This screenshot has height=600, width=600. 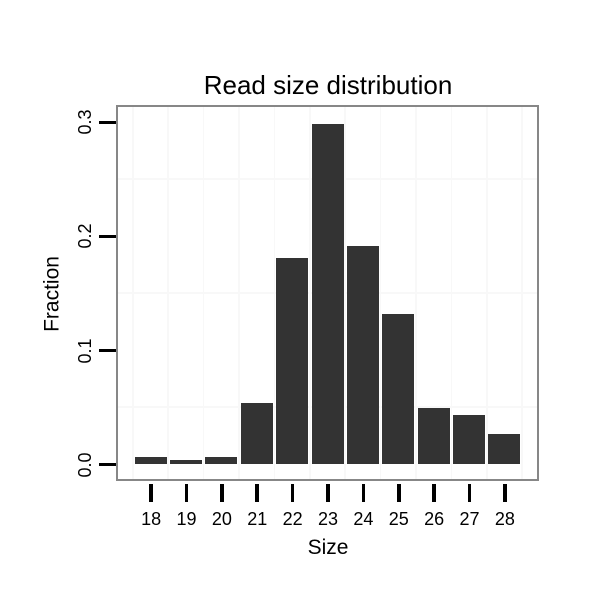 What do you see at coordinates (85, 236) in the screenshot?
I see `y-tick-label-0.2: 0.2` at bounding box center [85, 236].